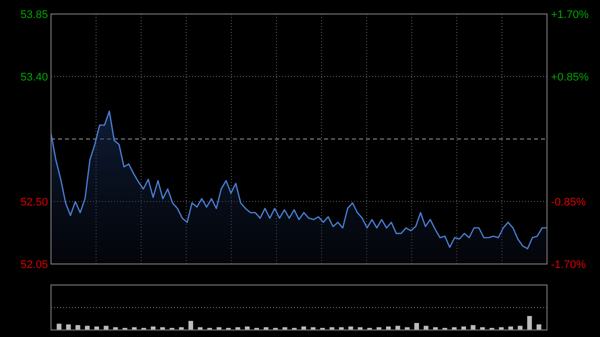 This screenshot has width=600, height=337. Describe the element at coordinates (570, 14) in the screenshot. I see `y2-tick-label: +1.70%` at that location.